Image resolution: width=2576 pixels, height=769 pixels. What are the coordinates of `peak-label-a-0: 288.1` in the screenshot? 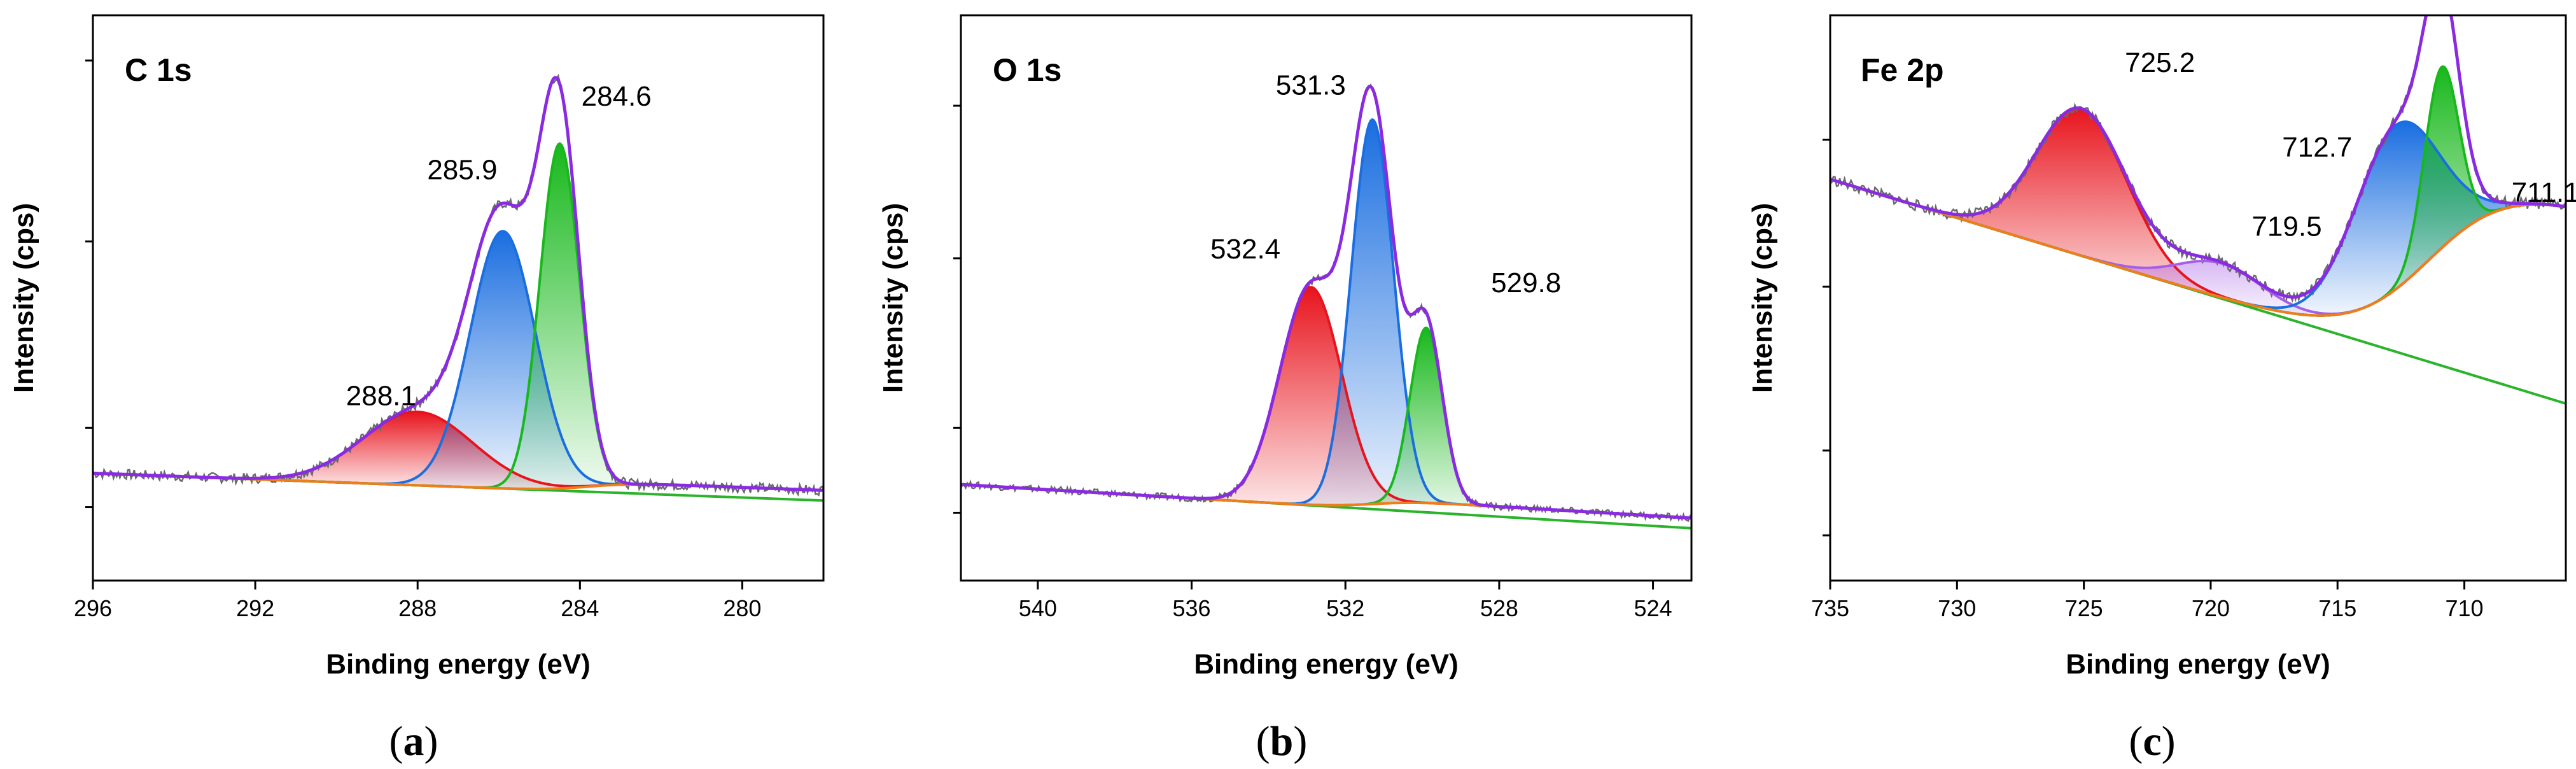 It's located at (381, 396).